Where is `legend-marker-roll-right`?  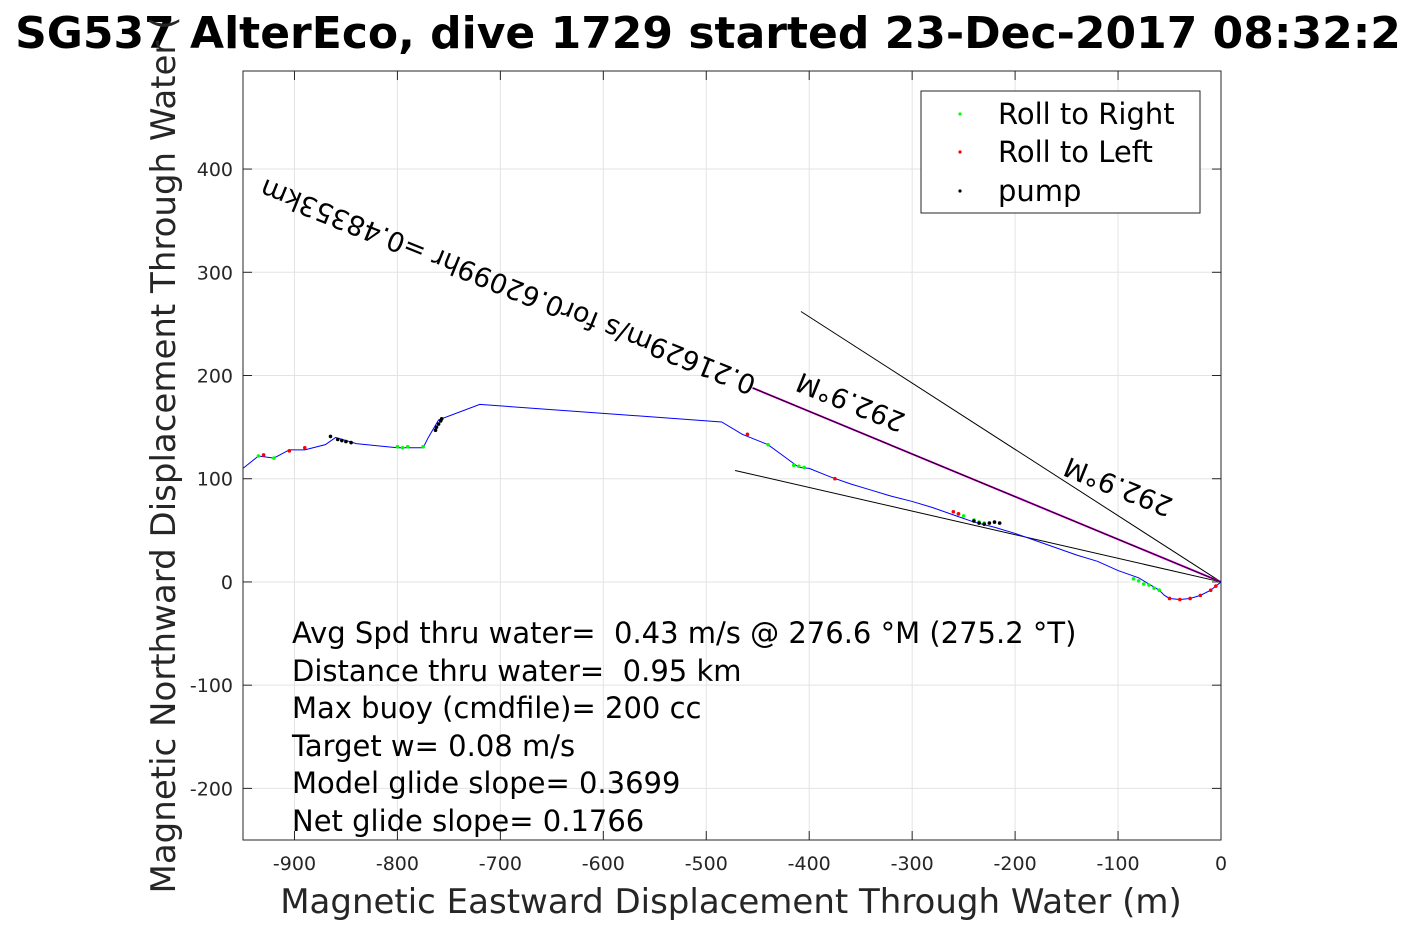
legend-marker-roll-right is located at coordinates (960, 114).